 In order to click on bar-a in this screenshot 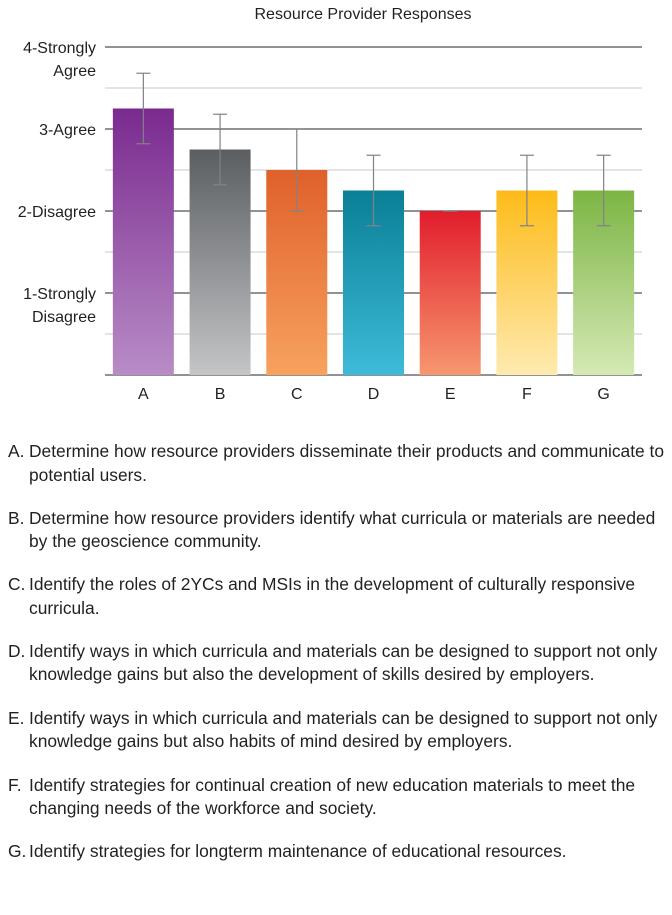, I will do `click(143, 241)`.